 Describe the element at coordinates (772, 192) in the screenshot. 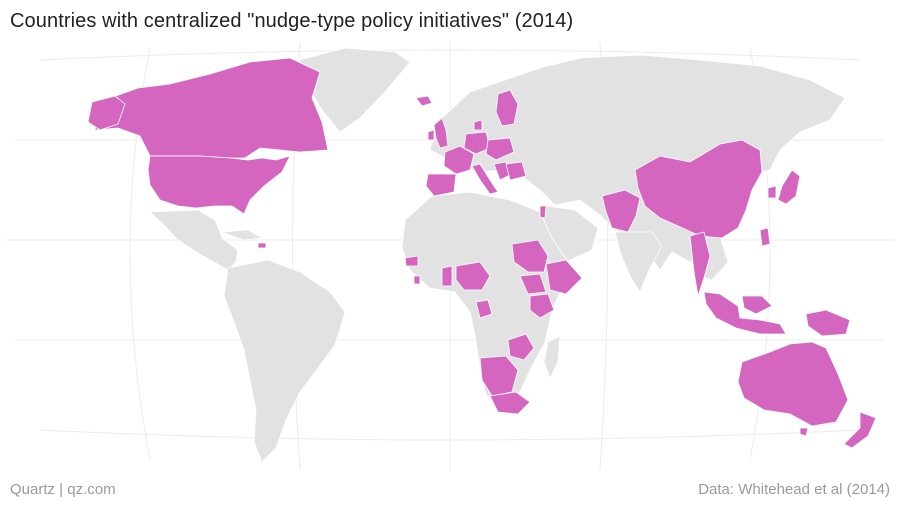

I see `country-south-korea` at that location.